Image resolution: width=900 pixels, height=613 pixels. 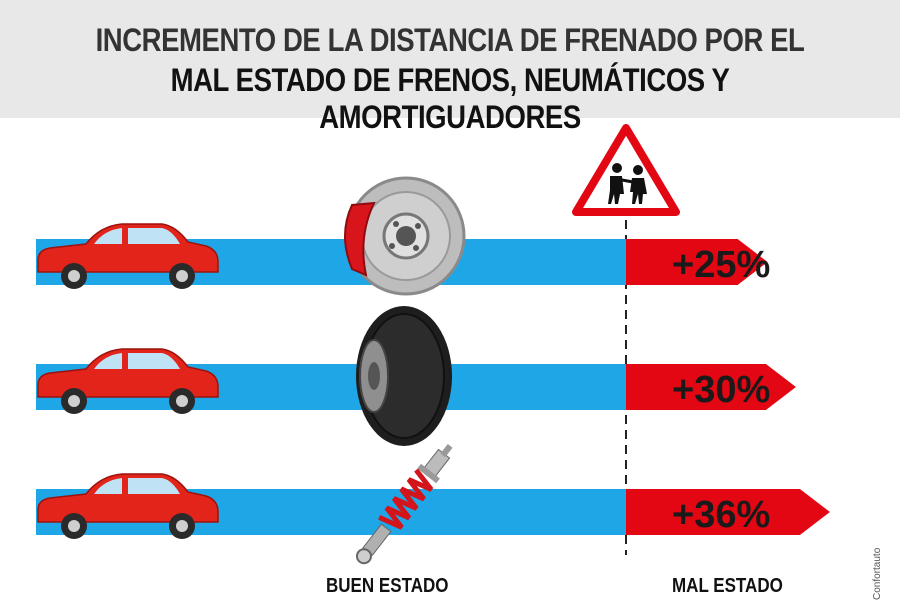 What do you see at coordinates (721, 515) in the screenshot?
I see `data-label-amortiguadores: +36%` at bounding box center [721, 515].